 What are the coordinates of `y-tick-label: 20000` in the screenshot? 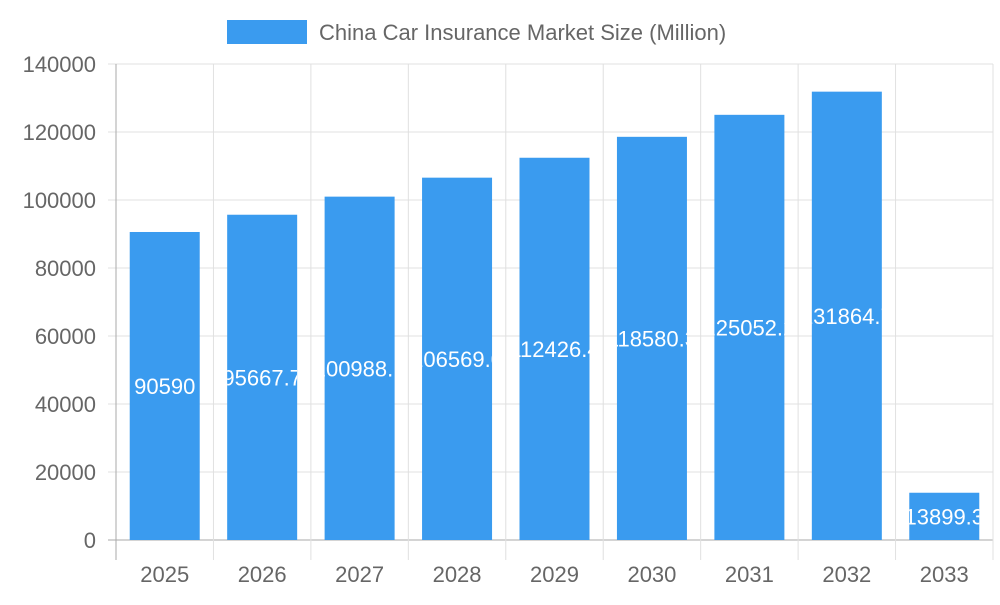 It's located at (65, 472).